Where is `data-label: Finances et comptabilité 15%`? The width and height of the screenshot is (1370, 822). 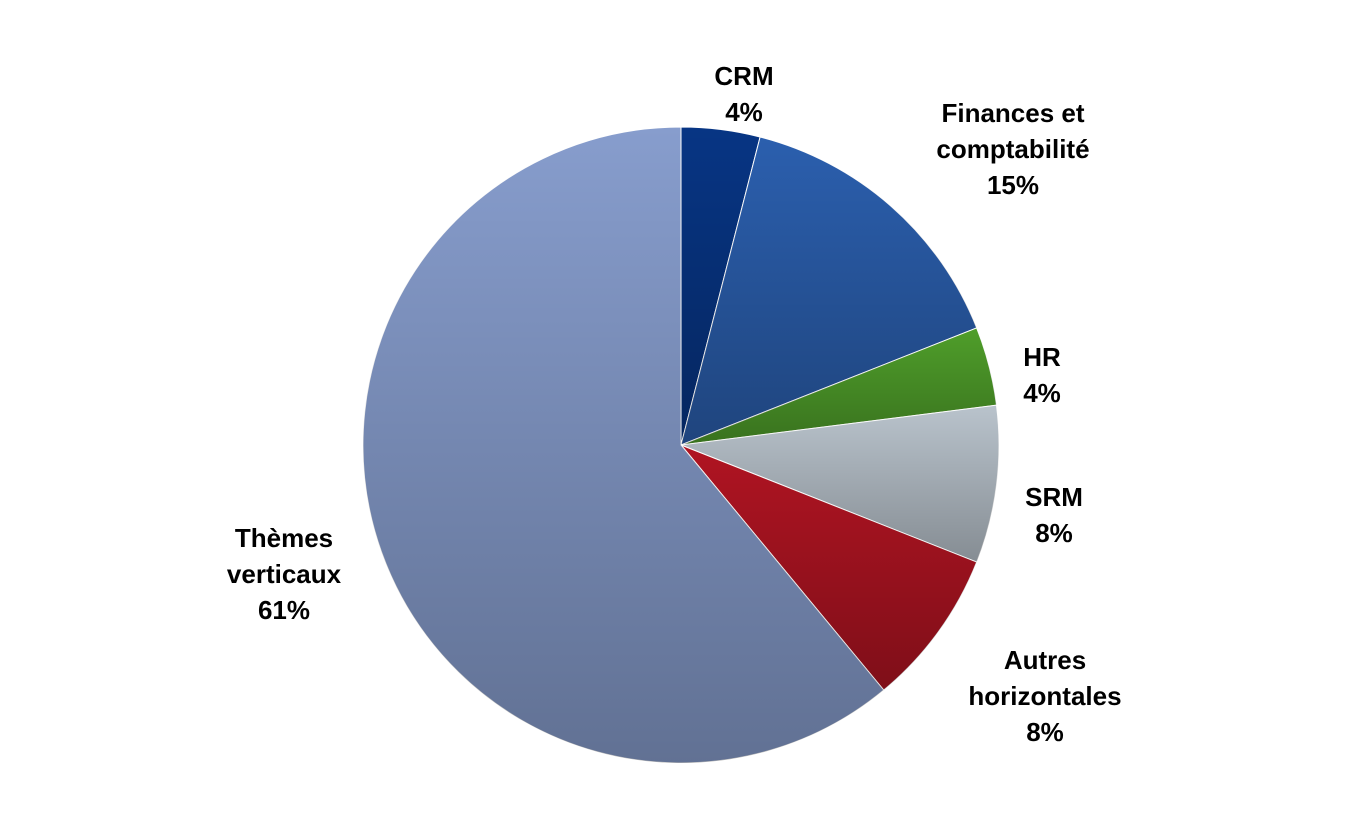 data-label: Finances et comptabilité 15% is located at coordinates (1013, 149).